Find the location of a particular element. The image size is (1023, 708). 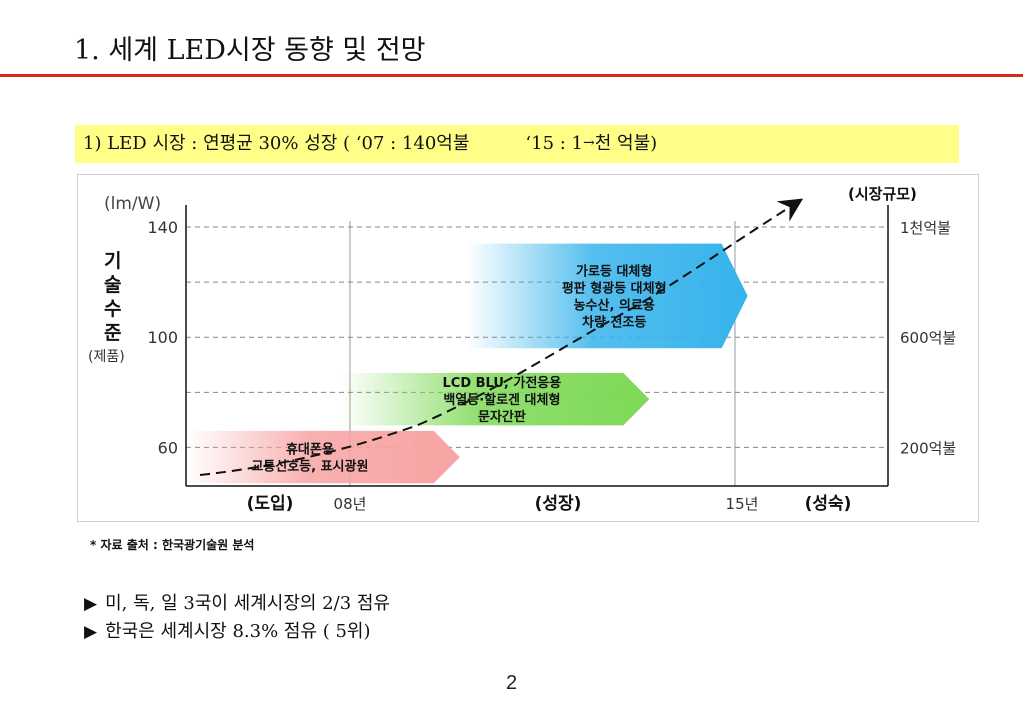

market-size-value: 200억불 is located at coordinates (928, 448).